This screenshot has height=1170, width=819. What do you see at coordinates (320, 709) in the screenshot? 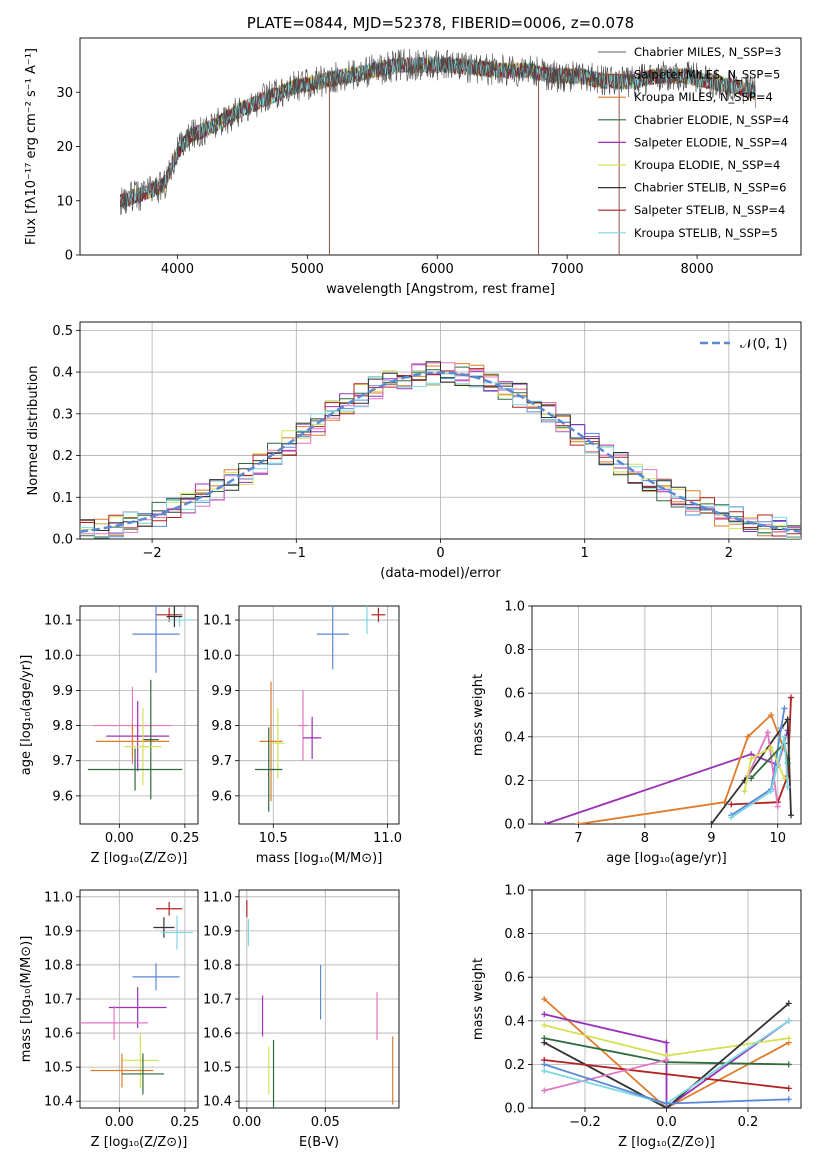
I see `age-vs-mass-plot-area` at bounding box center [320, 709].